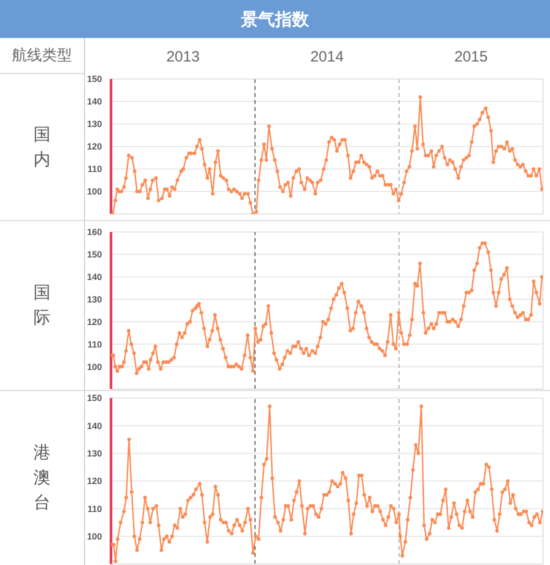 This screenshot has width=550, height=565. Describe the element at coordinates (183, 57) in the screenshot. I see `x-tick-label: 2013` at that location.